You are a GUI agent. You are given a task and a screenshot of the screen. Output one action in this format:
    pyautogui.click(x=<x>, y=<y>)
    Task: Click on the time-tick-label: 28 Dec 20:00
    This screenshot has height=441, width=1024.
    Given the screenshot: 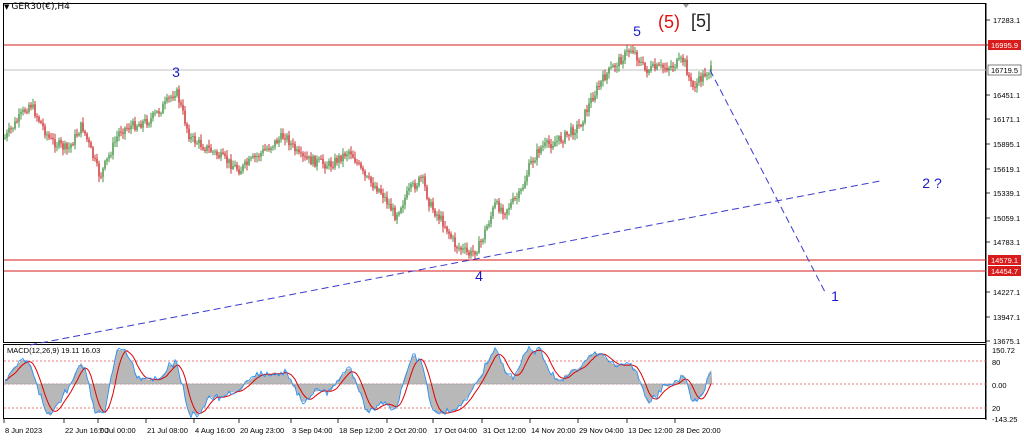 What is the action you would take?
    pyautogui.click(x=698, y=430)
    